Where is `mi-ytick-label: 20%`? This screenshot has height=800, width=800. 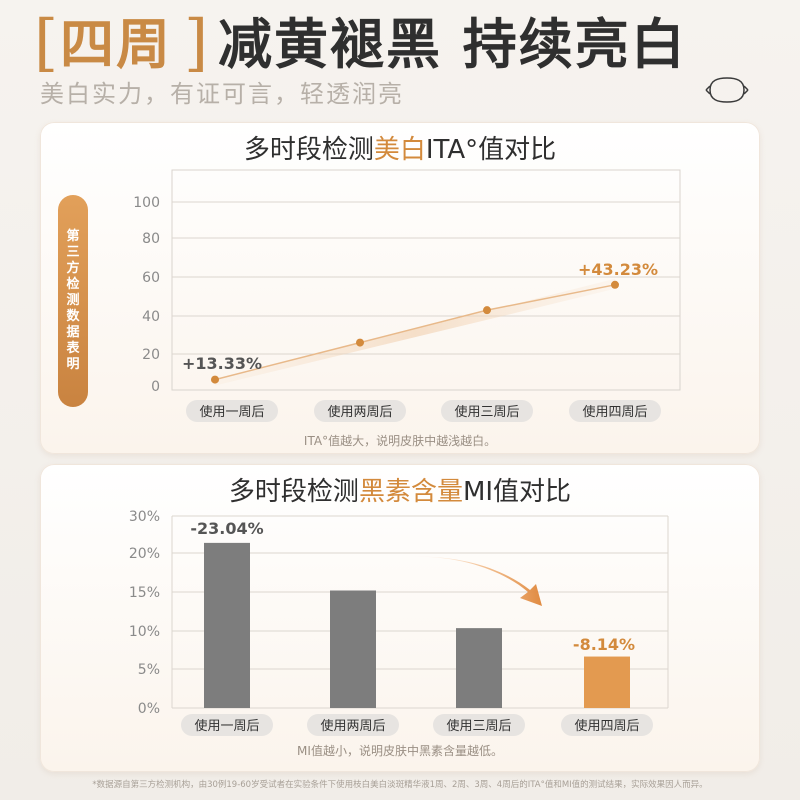 mi-ytick-label: 20% is located at coordinates (144, 554).